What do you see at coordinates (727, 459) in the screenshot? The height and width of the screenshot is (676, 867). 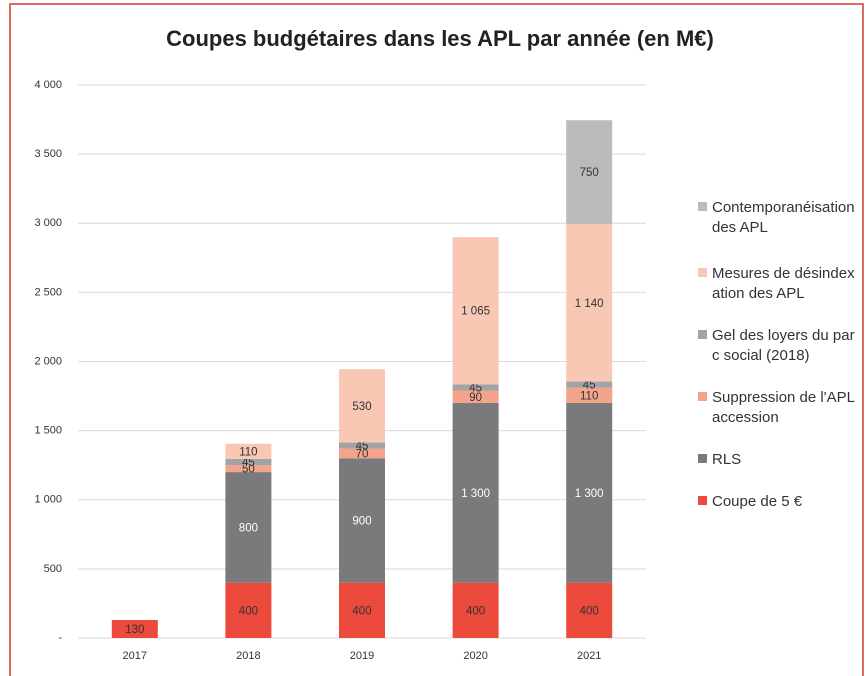 I see `legend-label: RLS` at bounding box center [727, 459].